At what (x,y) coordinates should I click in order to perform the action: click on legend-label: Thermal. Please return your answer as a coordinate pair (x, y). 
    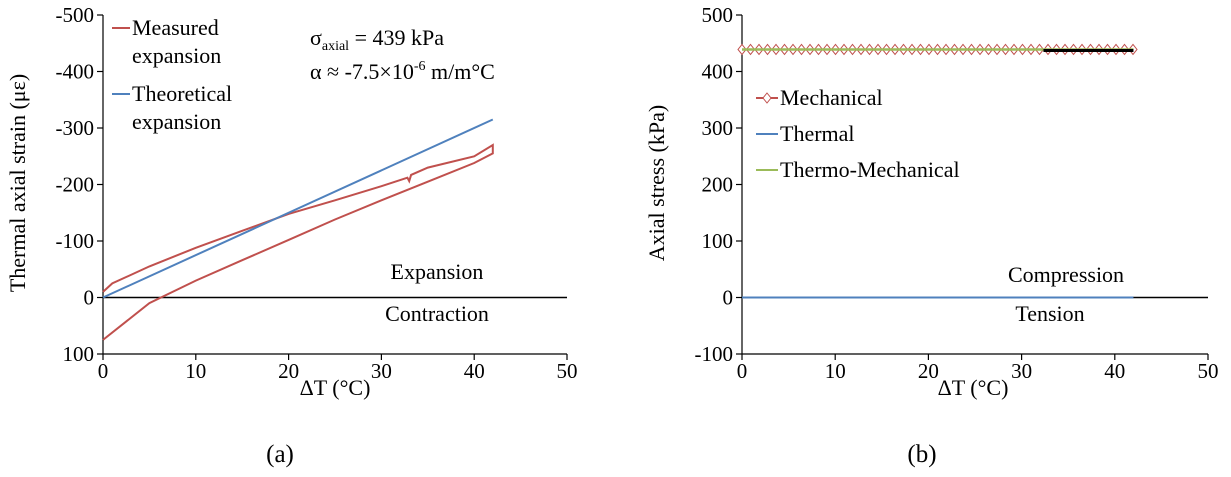
    Looking at the image, I should click on (817, 133).